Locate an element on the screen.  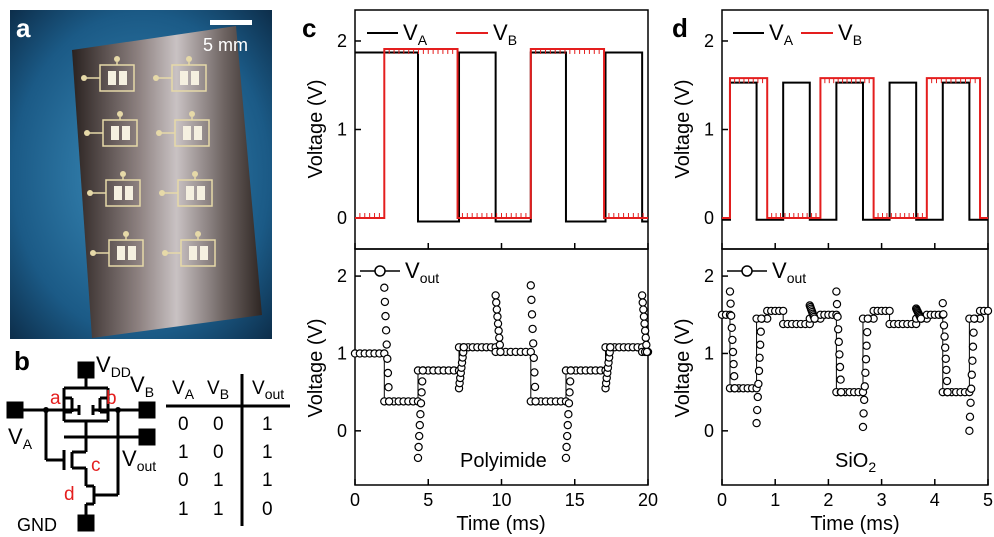
y-tick-label: 1 is located at coordinates (342, 130).